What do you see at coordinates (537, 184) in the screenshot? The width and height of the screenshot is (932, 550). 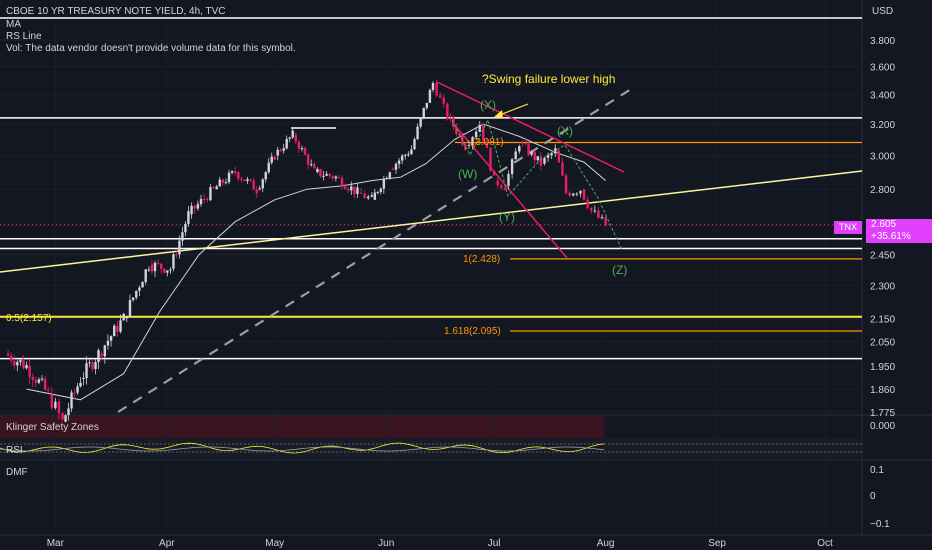 I see `elliott-wave-path` at bounding box center [537, 184].